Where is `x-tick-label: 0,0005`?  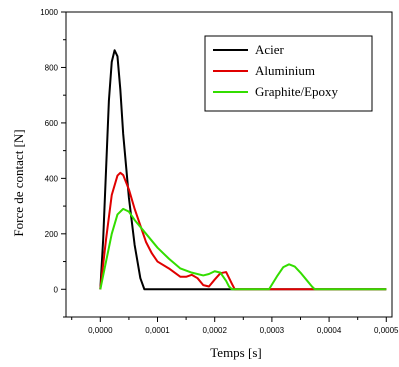 x-tick-label: 0,0005 is located at coordinates (386, 330).